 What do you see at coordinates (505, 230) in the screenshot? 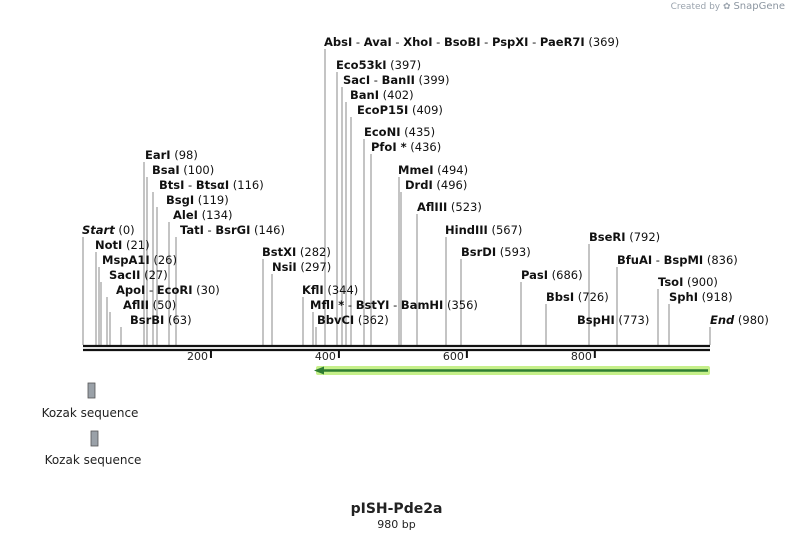
I see `site-position: (567)` at bounding box center [505, 230].